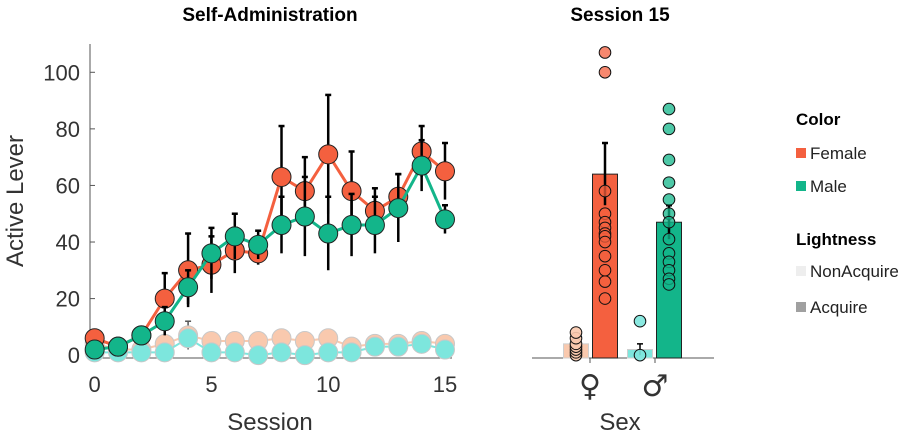 The image size is (919, 435). What do you see at coordinates (839, 307) in the screenshot?
I see `legend-label-acquire: Acquire` at bounding box center [839, 307].